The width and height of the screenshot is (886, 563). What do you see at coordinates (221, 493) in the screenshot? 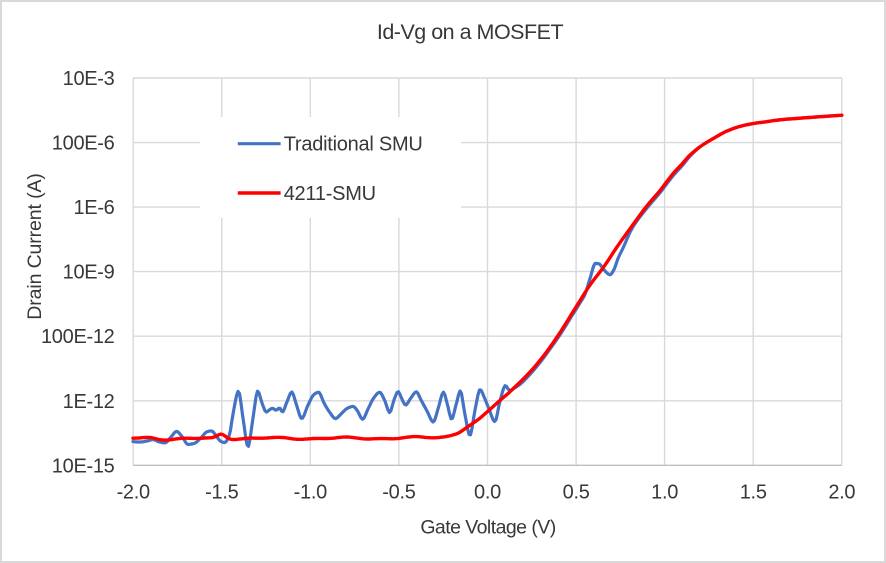
I see `svg-text: -1.5` at bounding box center [221, 493].